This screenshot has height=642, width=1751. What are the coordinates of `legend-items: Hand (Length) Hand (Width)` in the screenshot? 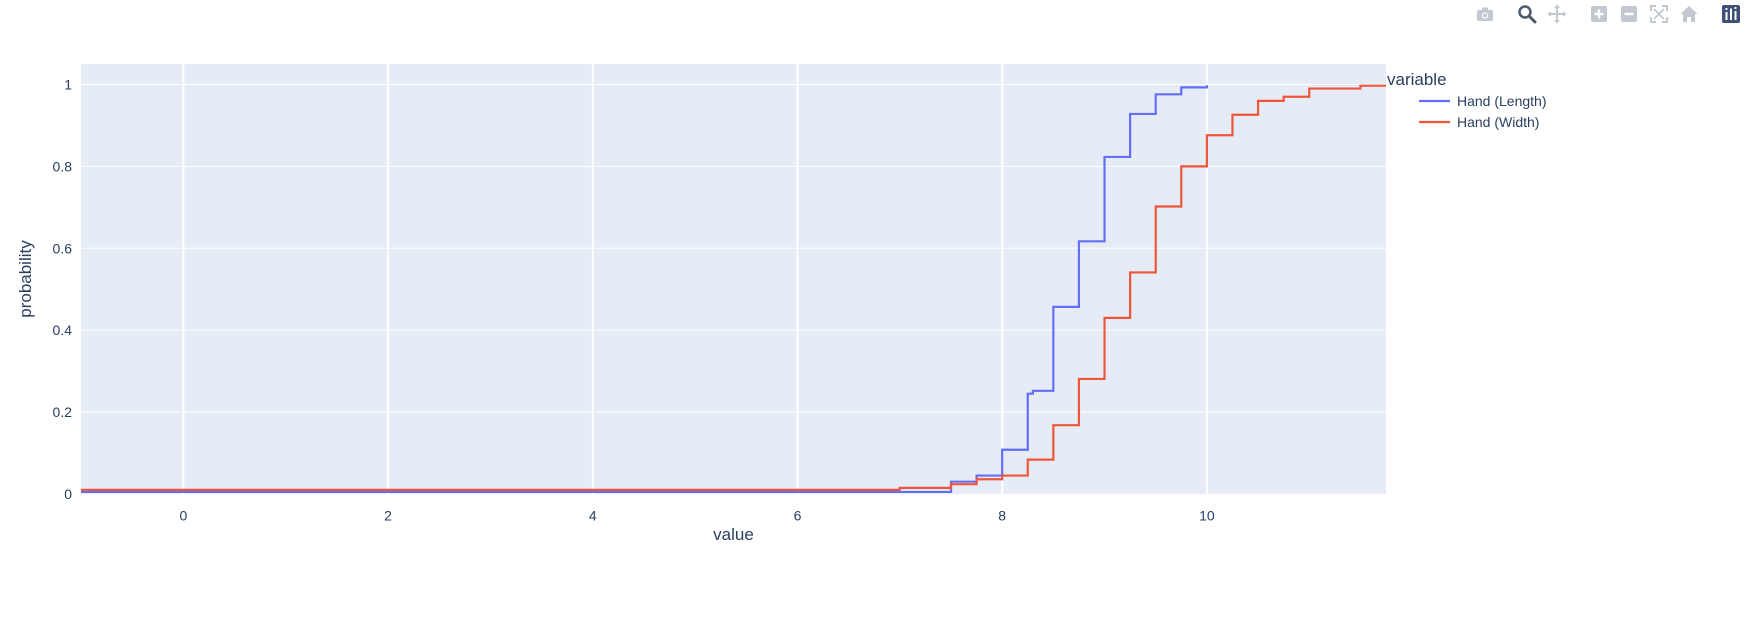 It's located at (1483, 111).